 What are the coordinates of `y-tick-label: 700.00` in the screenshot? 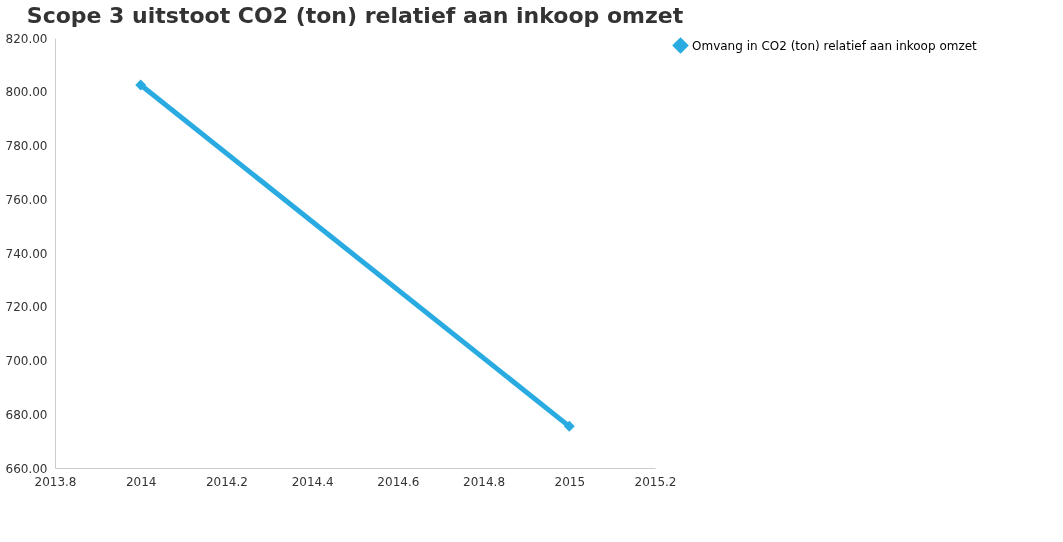 It's located at (26, 361).